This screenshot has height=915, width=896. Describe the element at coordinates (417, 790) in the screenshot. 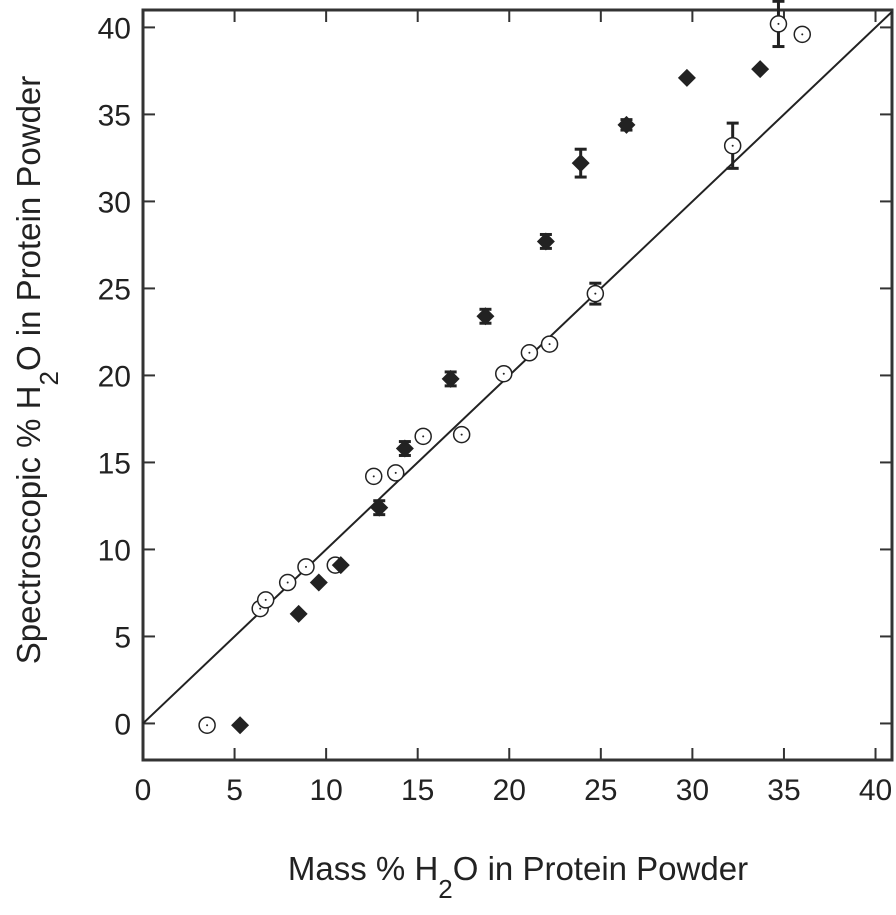

I see `x-tick-label: 15` at that location.